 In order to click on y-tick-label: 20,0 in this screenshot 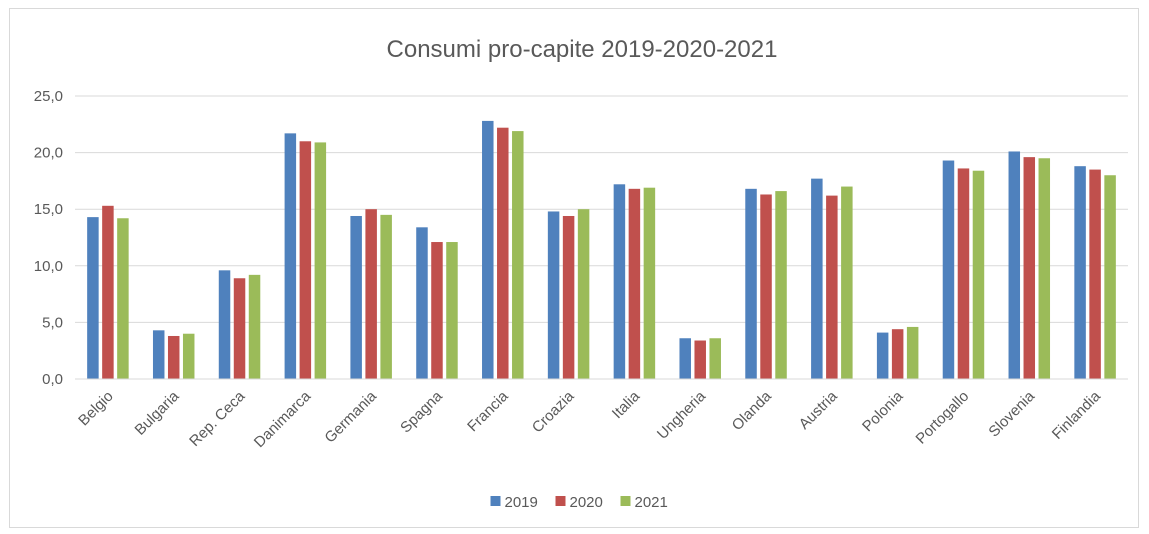, I will do `click(48, 153)`.